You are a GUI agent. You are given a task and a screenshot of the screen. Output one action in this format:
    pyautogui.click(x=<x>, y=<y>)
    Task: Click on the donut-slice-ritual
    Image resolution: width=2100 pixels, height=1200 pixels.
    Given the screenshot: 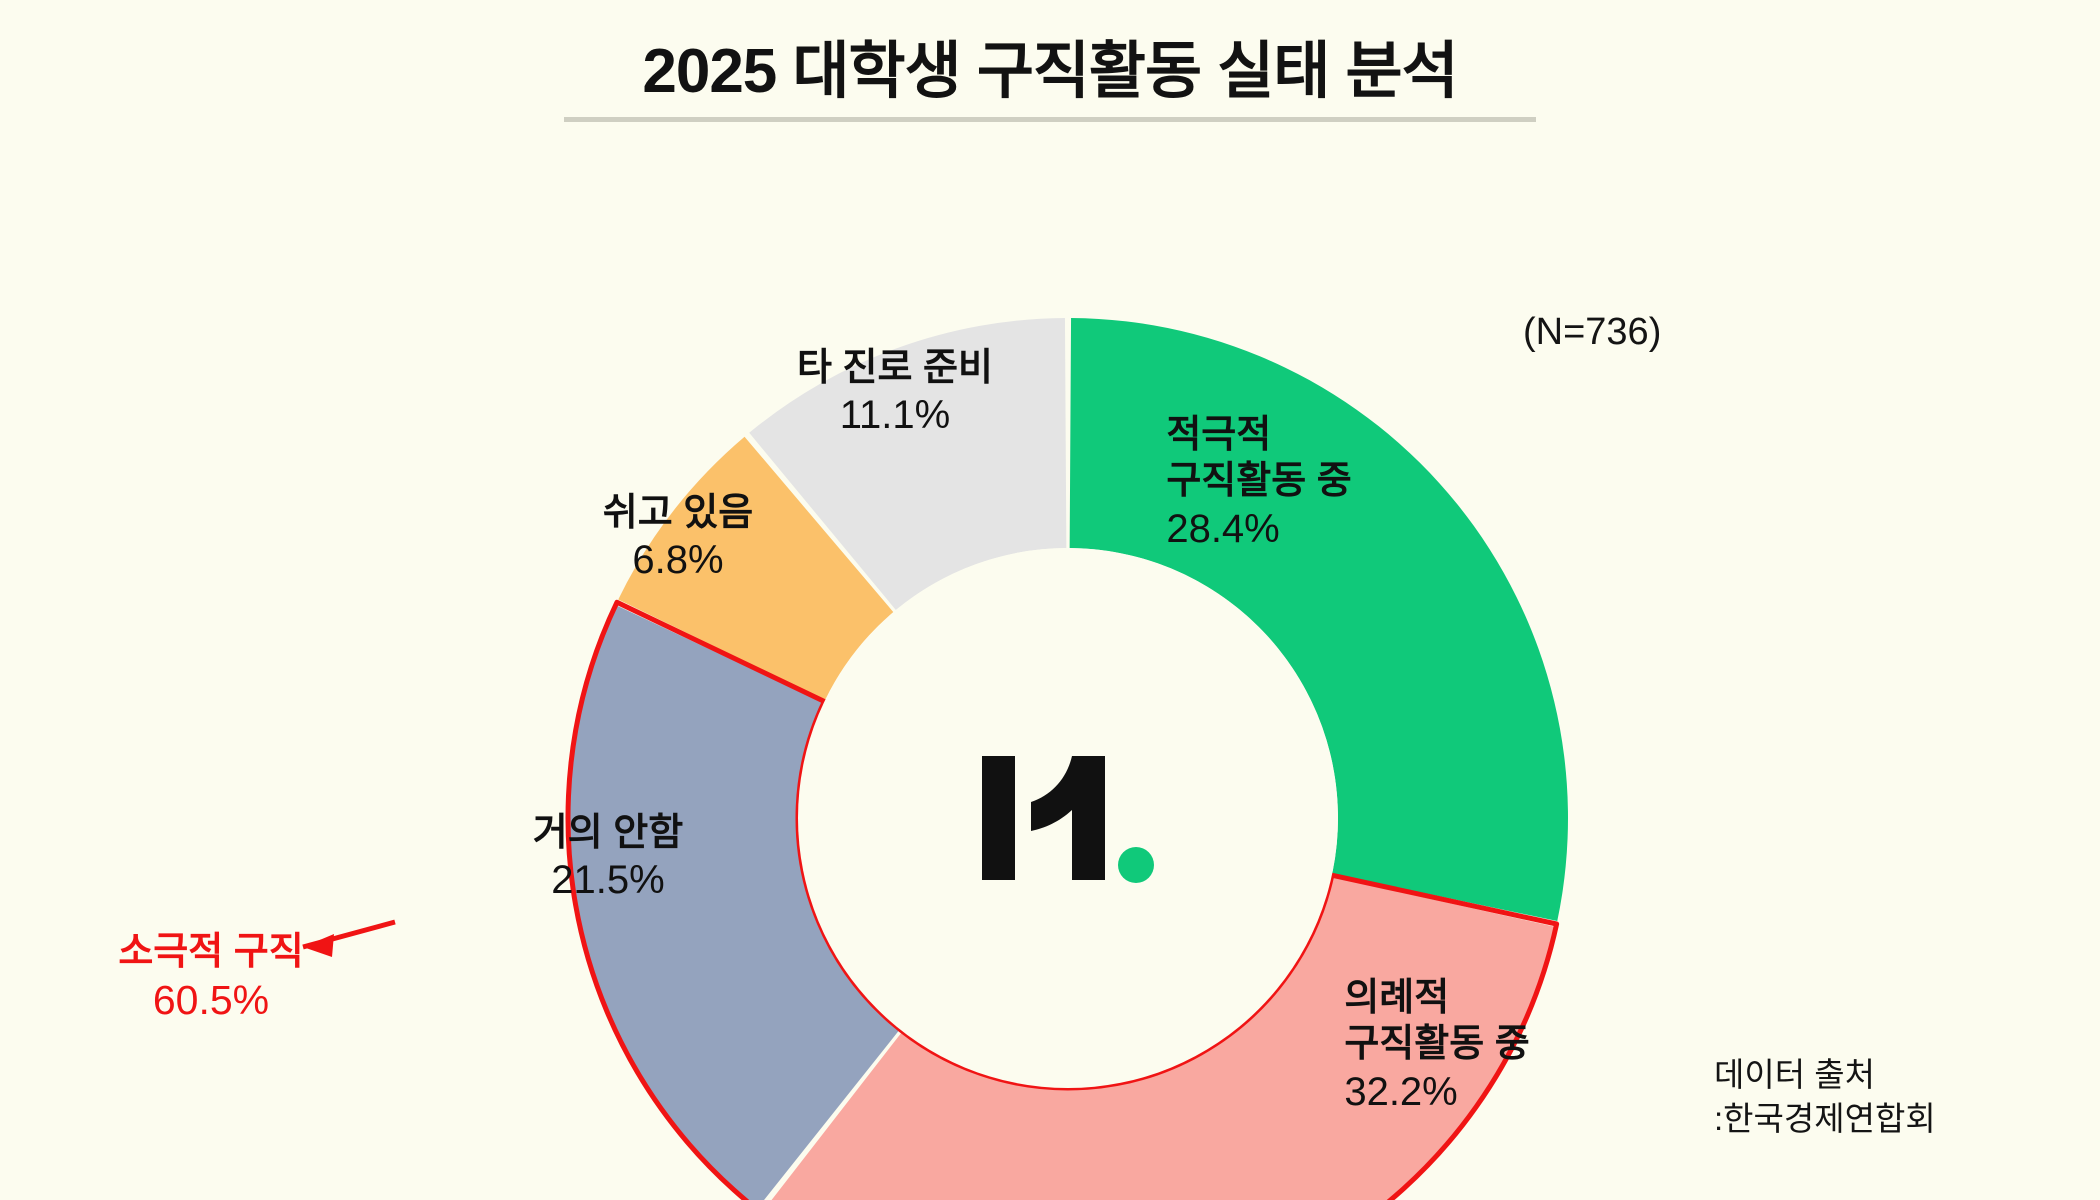 What is the action you would take?
    pyautogui.click(x=1158, y=1038)
    